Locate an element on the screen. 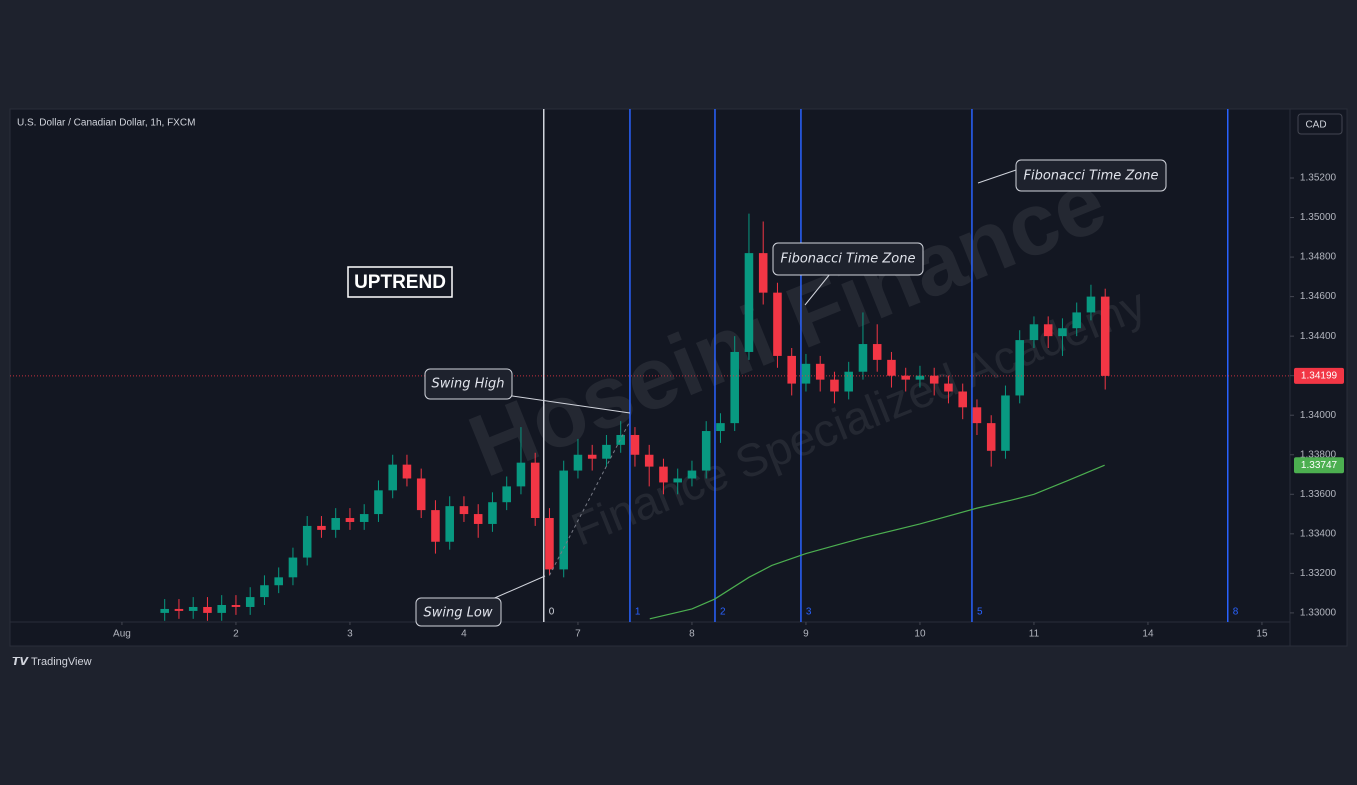 Image resolution: width=1357 pixels, height=785 pixels. ma-price-label: 1.33747 is located at coordinates (1319, 465).